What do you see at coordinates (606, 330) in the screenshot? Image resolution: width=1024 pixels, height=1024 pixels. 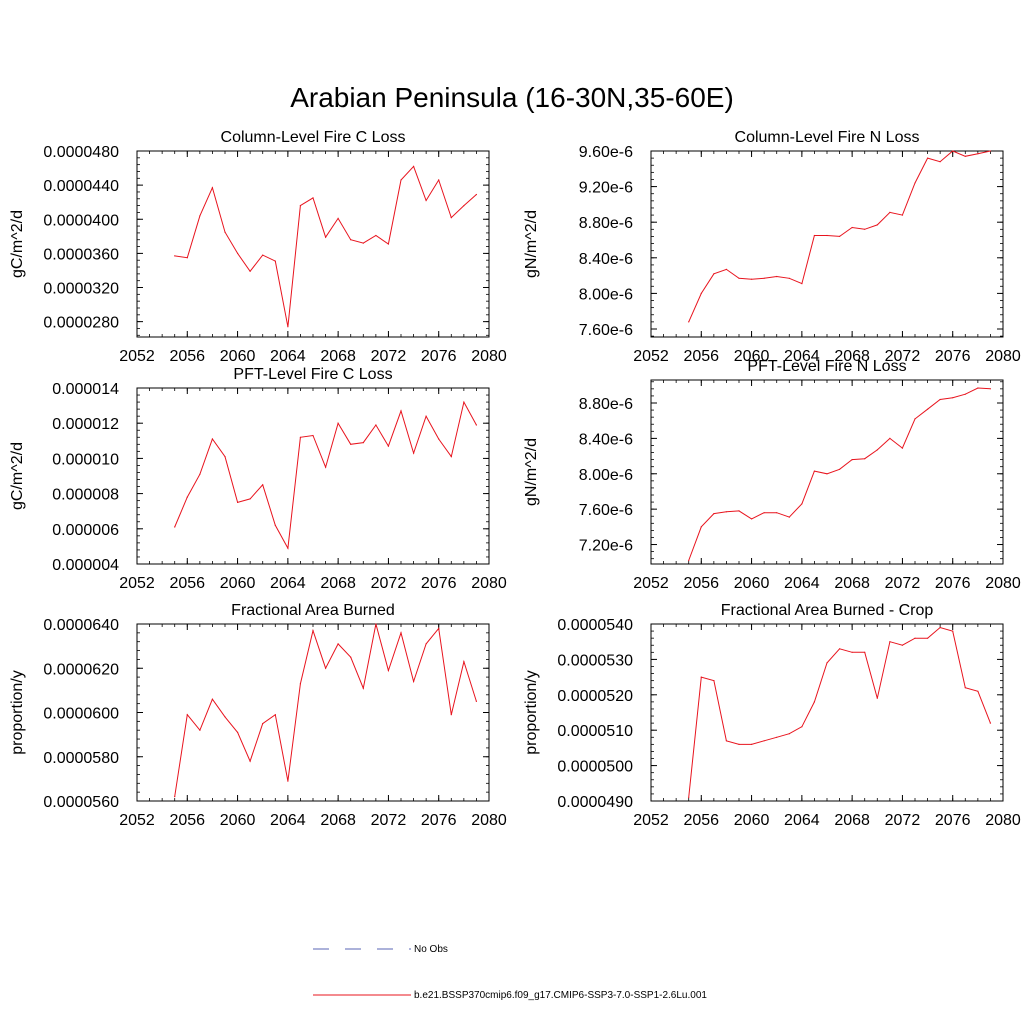 I see `y-tick-label: 7.60e-6` at bounding box center [606, 330].